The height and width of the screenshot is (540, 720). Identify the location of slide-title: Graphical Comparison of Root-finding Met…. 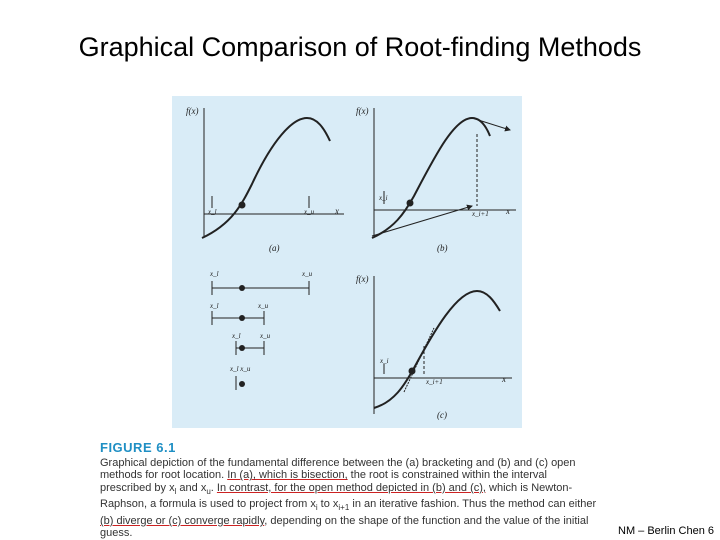
(360, 47).